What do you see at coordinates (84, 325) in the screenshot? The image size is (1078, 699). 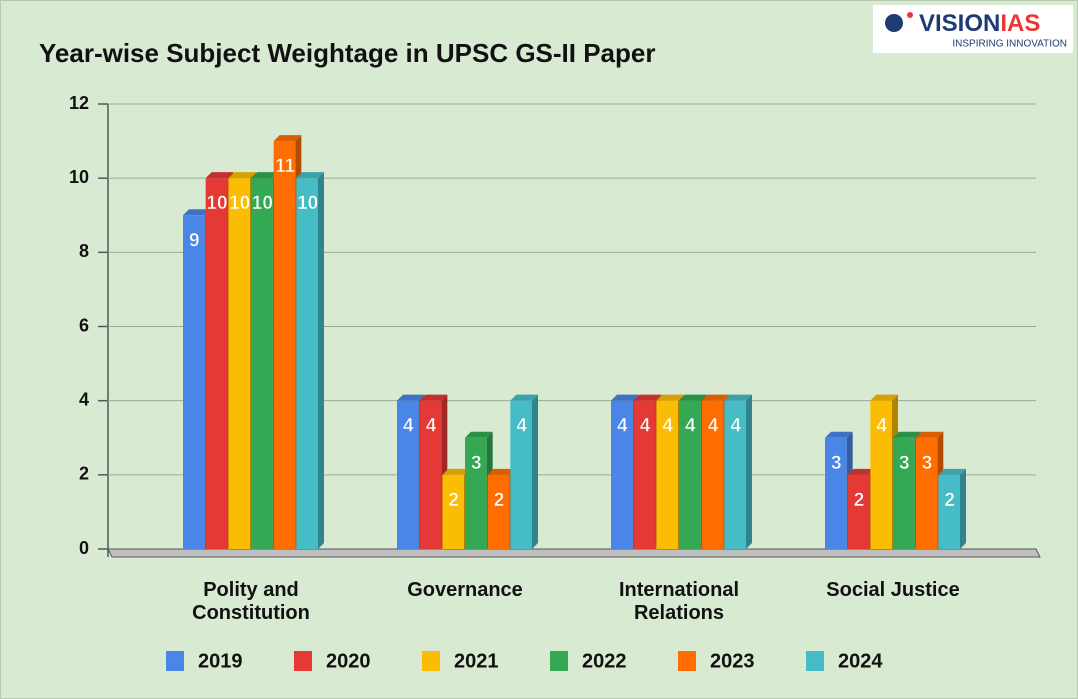 I see `y-tick-label: 6` at bounding box center [84, 325].